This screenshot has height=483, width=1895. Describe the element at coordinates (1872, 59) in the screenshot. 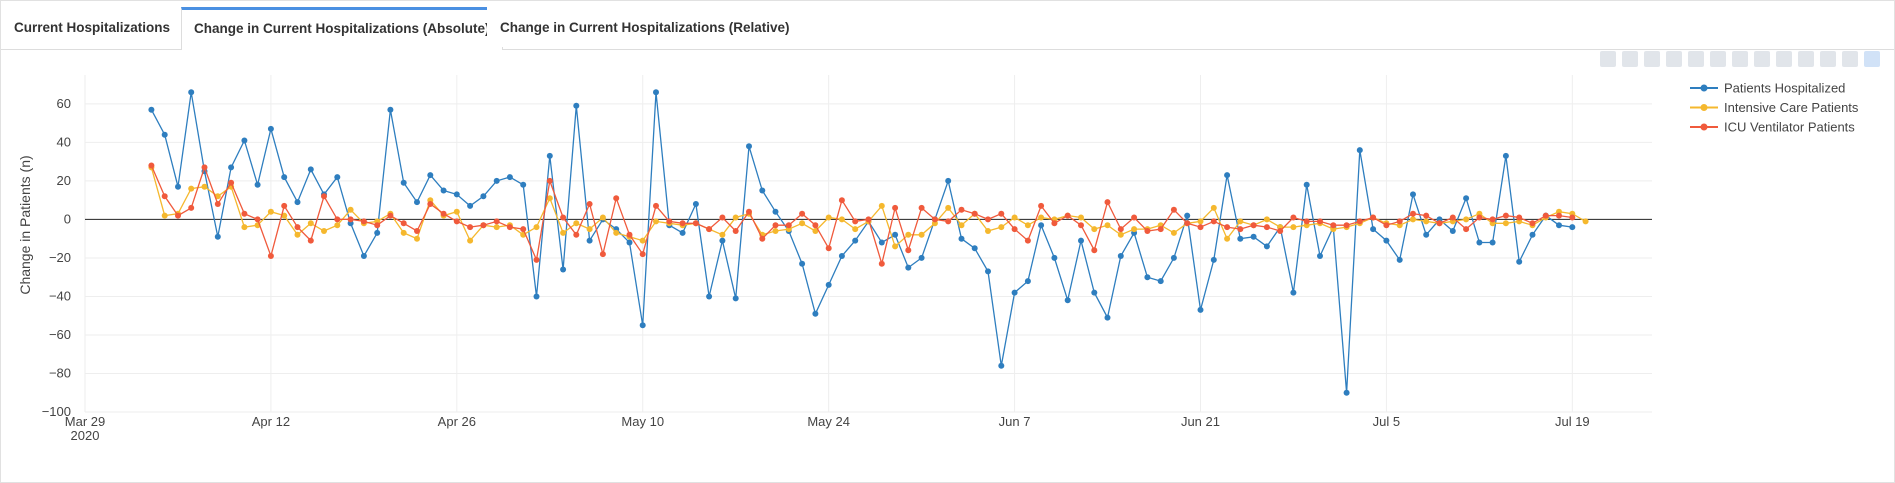

I see `plotly-logo-icon` at that location.